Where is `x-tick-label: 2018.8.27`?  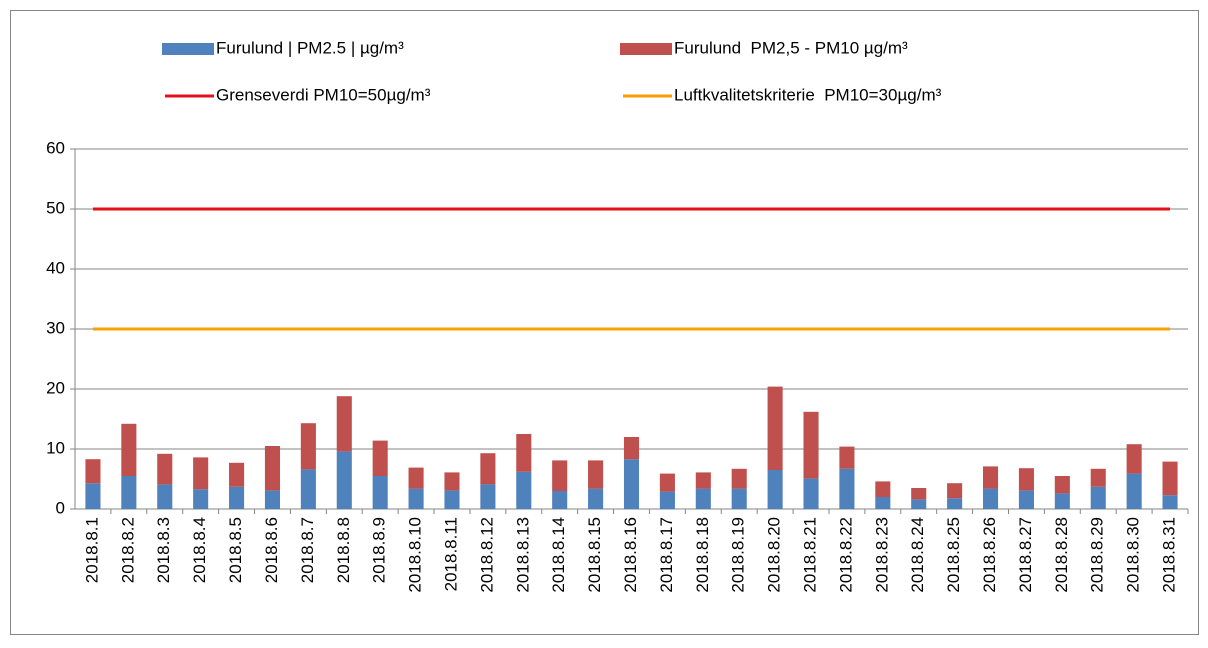 x-tick-label: 2018.8.27 is located at coordinates (1025, 555).